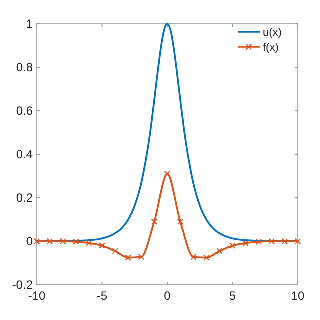 The height and width of the screenshot is (320, 320). What do you see at coordinates (271, 48) in the screenshot?
I see `legend-label: f(x)` at bounding box center [271, 48].